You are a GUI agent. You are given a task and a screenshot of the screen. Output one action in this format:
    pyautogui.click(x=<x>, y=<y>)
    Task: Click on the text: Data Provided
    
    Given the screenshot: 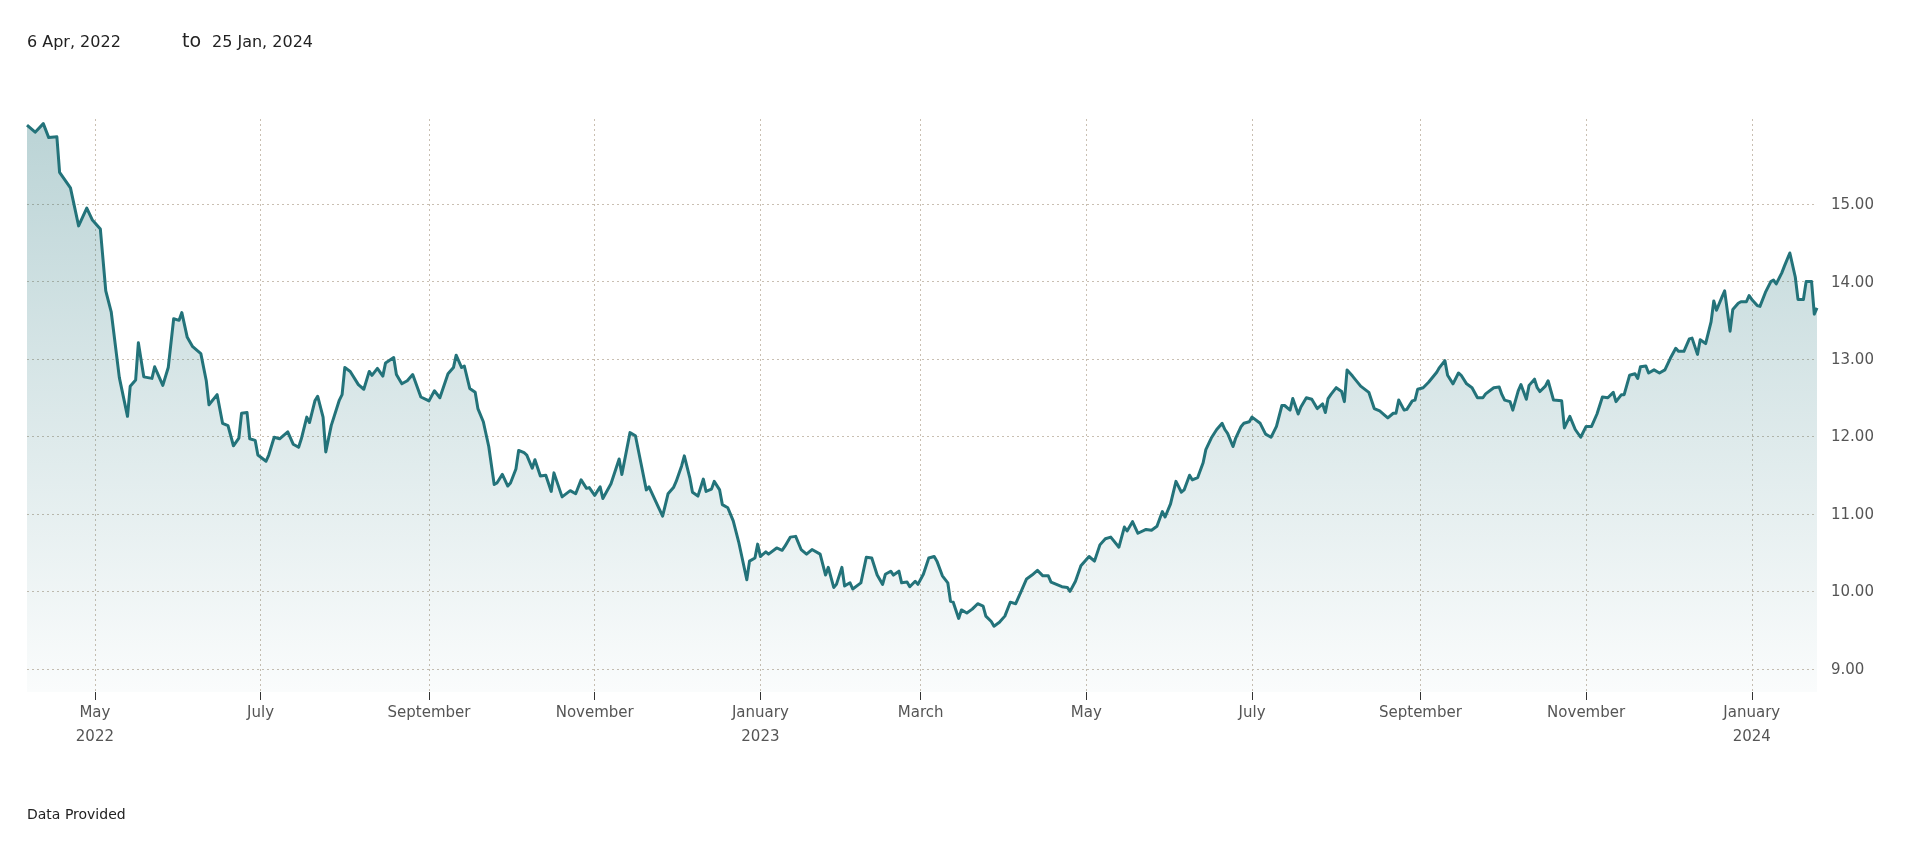 What is the action you would take?
    pyautogui.click(x=76, y=814)
    